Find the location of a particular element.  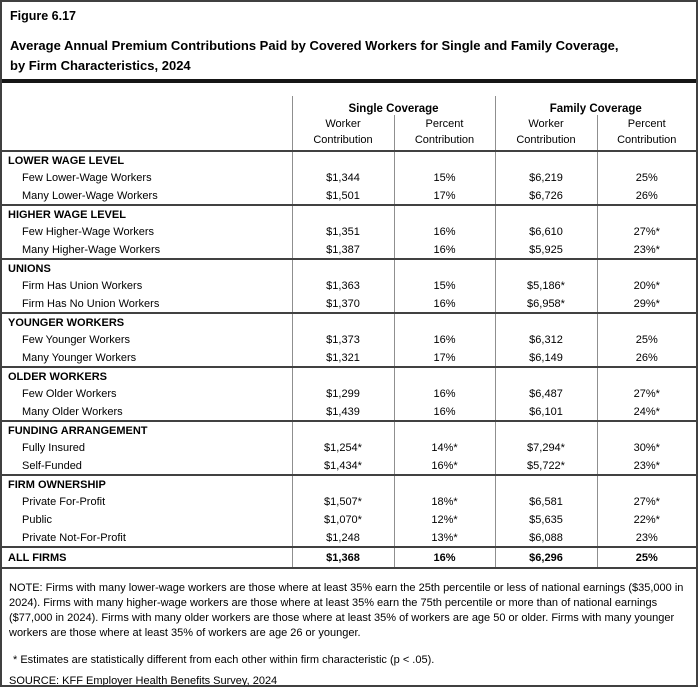

value-cell: 23%* is located at coordinates (646, 250).